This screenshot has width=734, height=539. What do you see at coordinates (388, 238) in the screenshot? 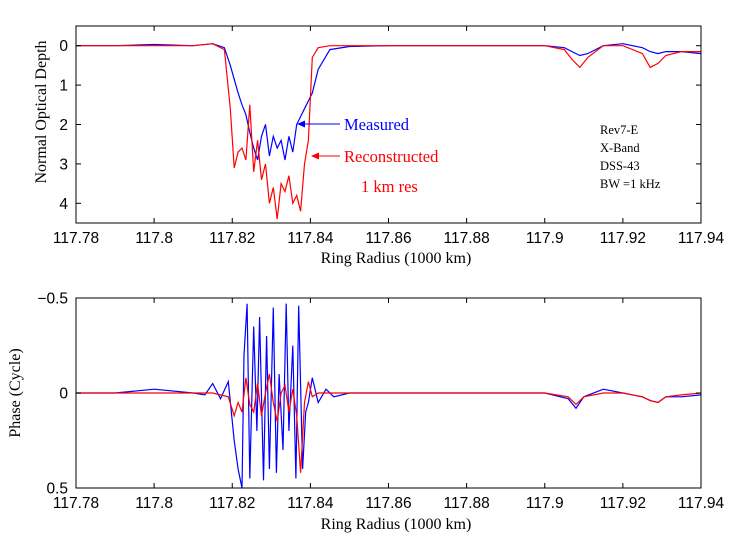
I see `top-x-tick-label: 117.86` at bounding box center [388, 238].